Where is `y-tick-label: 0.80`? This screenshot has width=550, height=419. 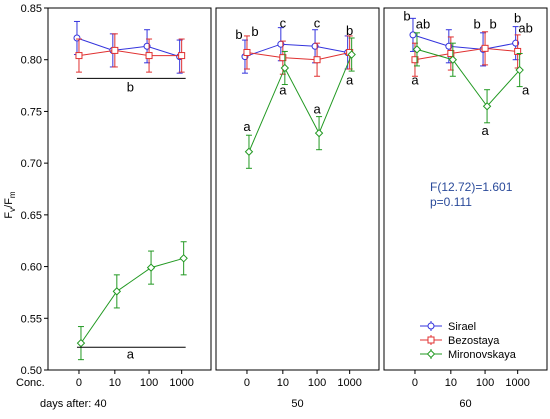 y-tick-label: 0.80 is located at coordinates (31, 61).